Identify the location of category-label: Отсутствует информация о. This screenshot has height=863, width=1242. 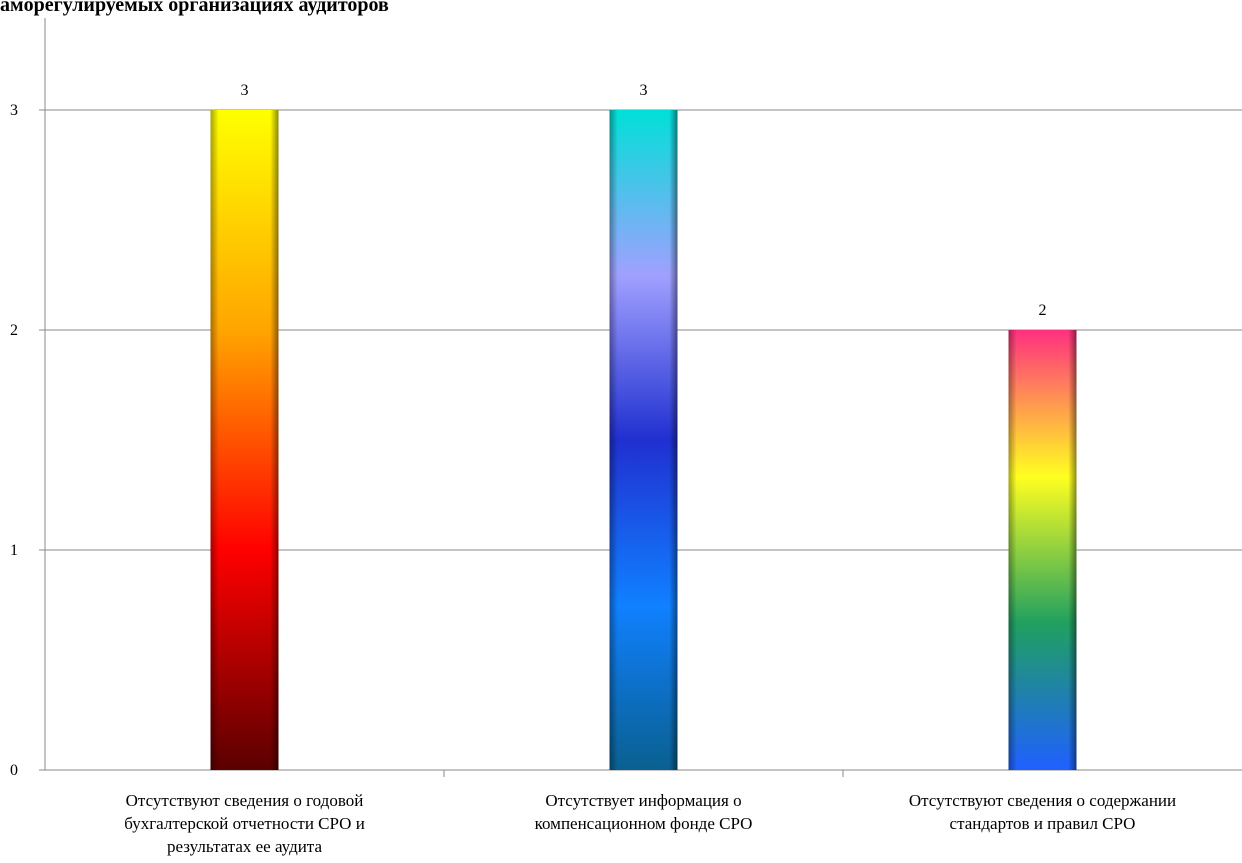
(643, 800).